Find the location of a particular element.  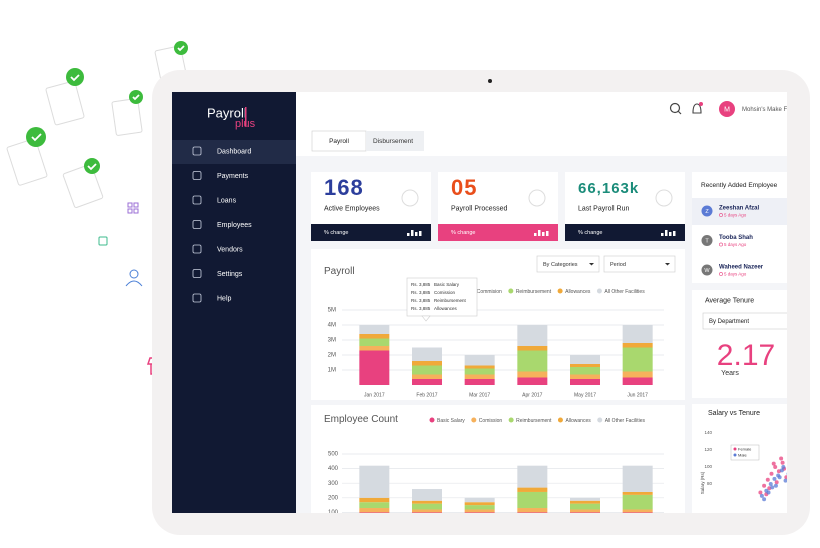

menu-item: Payments is located at coordinates (233, 176).